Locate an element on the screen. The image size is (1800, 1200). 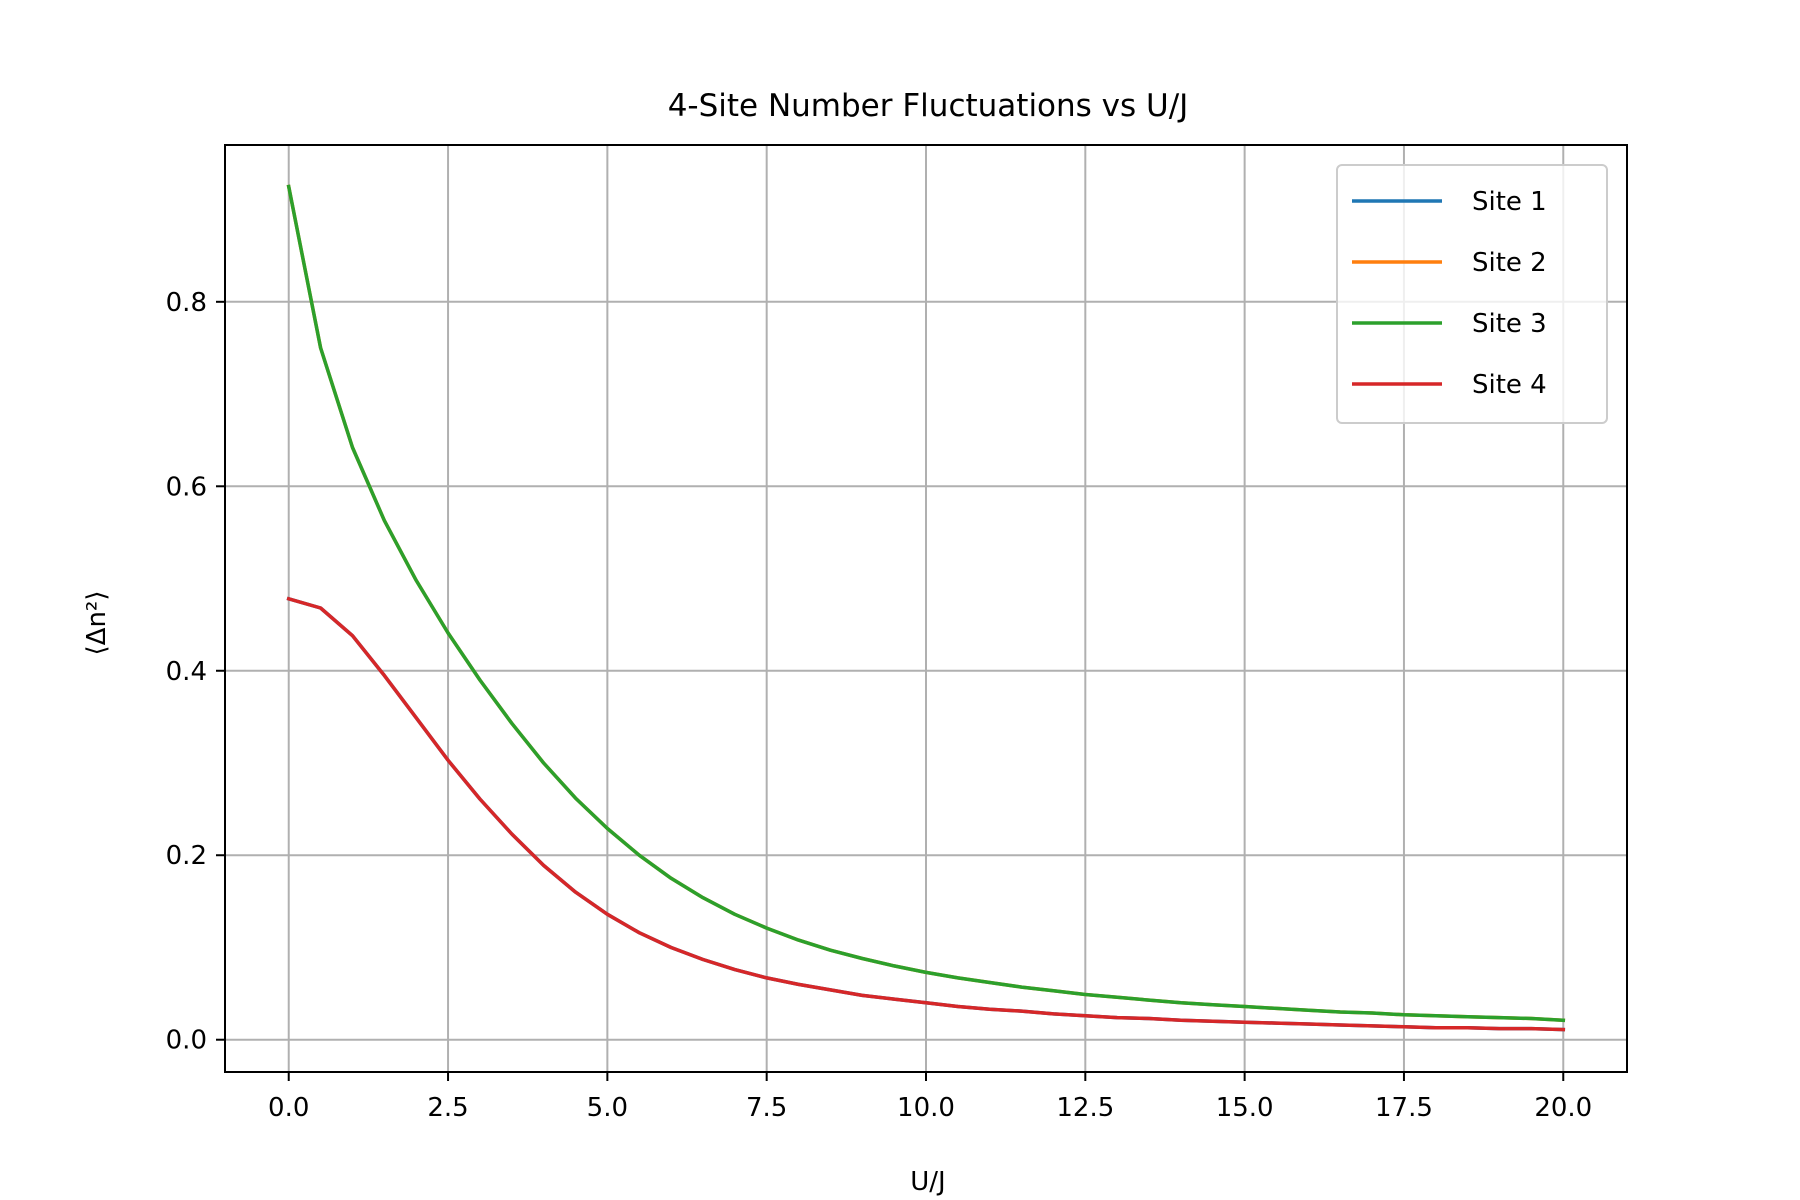
x-tick-label: 15.0 is located at coordinates (1245, 1108).